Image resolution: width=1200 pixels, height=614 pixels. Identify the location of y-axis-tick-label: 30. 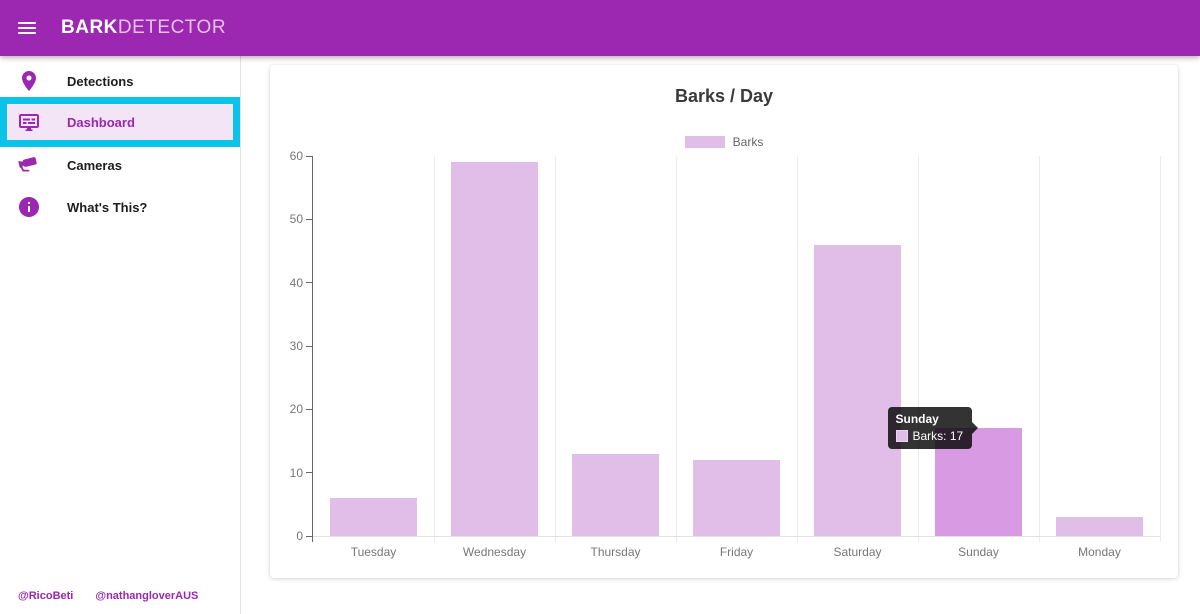
(296, 346).